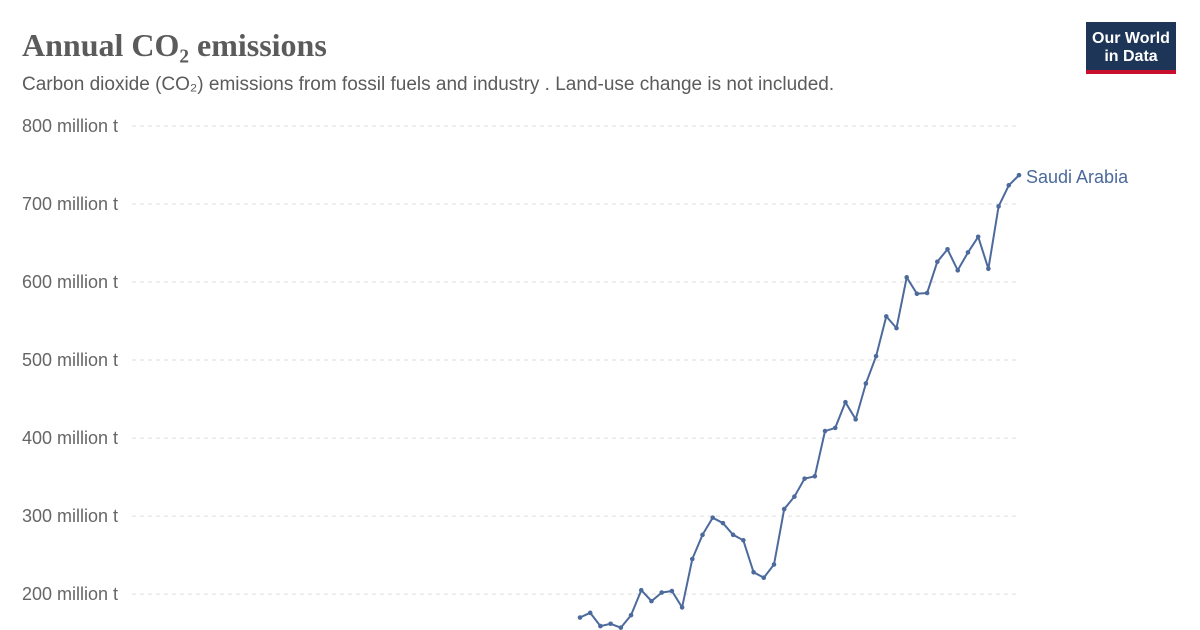 This screenshot has height=630, width=1200. What do you see at coordinates (70, 126) in the screenshot?
I see `y-tick-label: 800 million t` at bounding box center [70, 126].